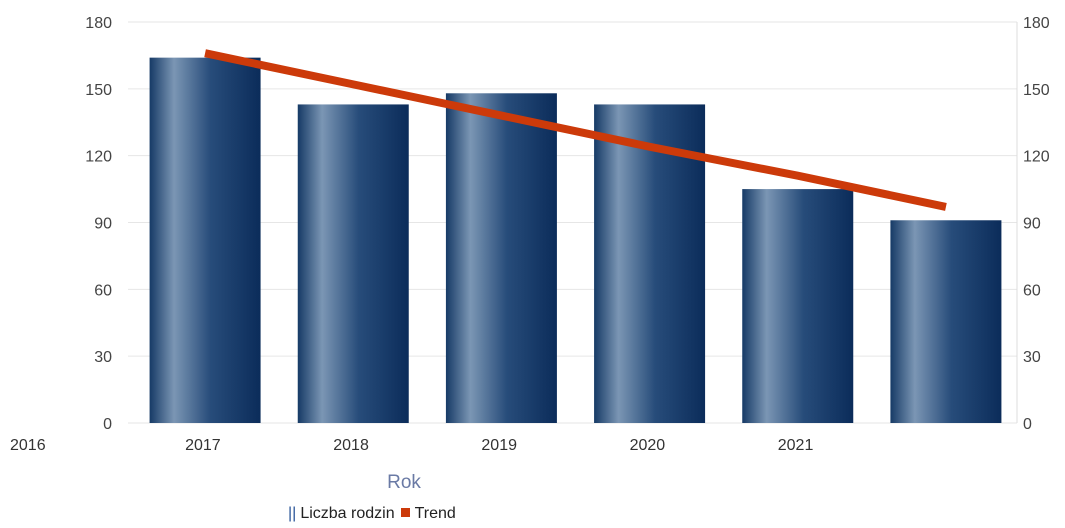  What do you see at coordinates (292, 513) in the screenshot?
I see `legend-bar-marker: ||` at bounding box center [292, 513].